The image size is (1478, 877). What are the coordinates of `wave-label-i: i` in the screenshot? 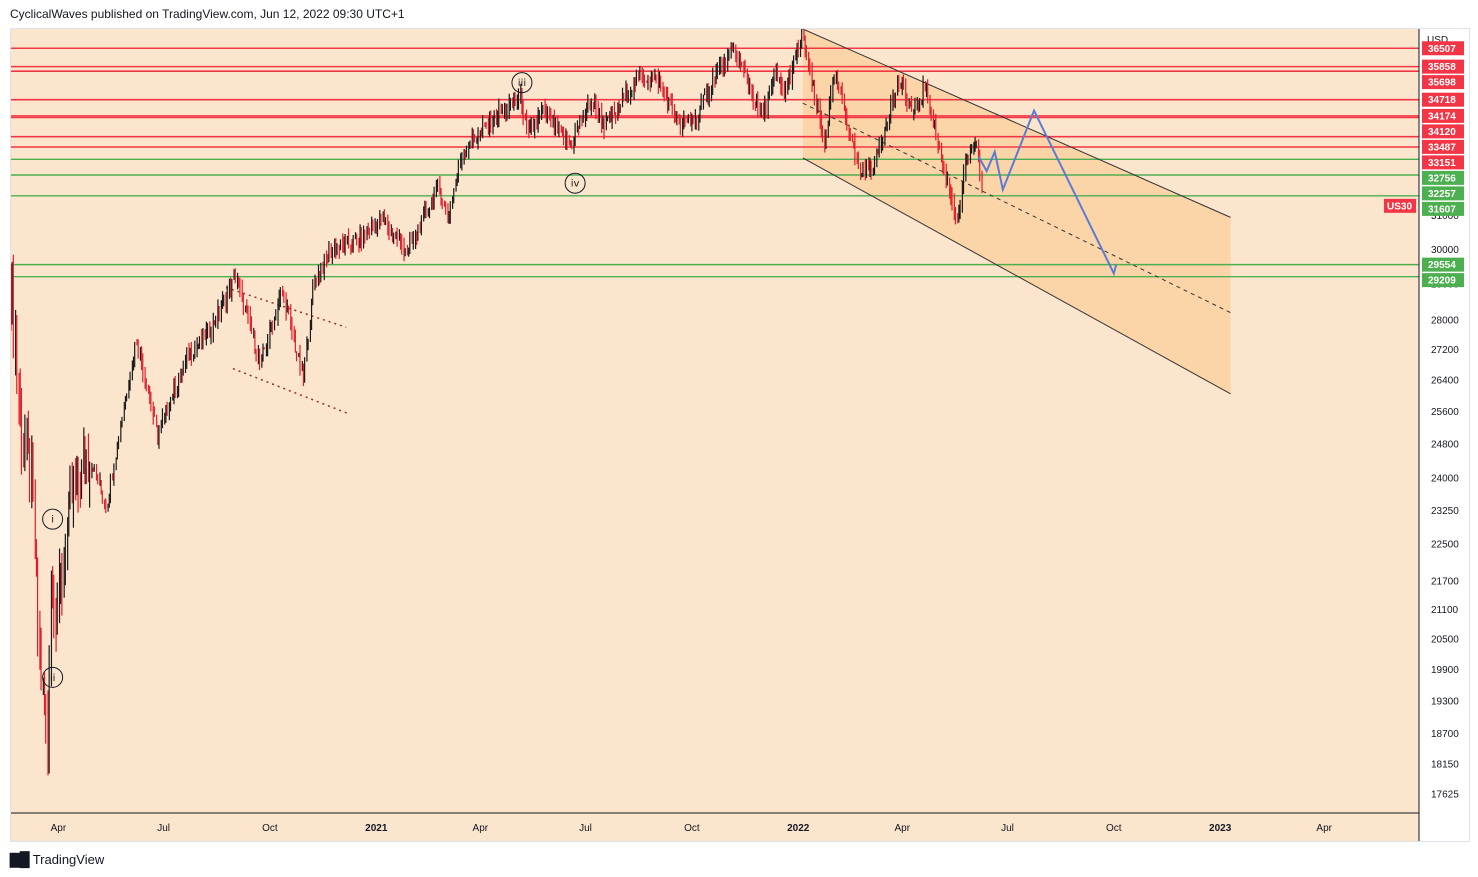 It's located at (52, 520).